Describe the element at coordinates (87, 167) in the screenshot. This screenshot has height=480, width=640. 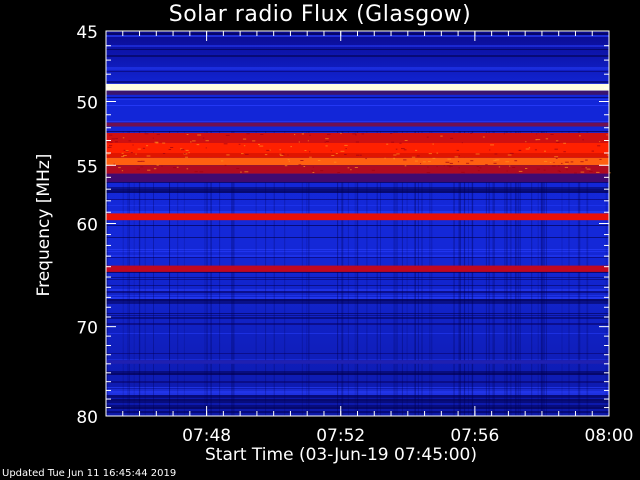
I see `y-tick-label: 55` at that location.